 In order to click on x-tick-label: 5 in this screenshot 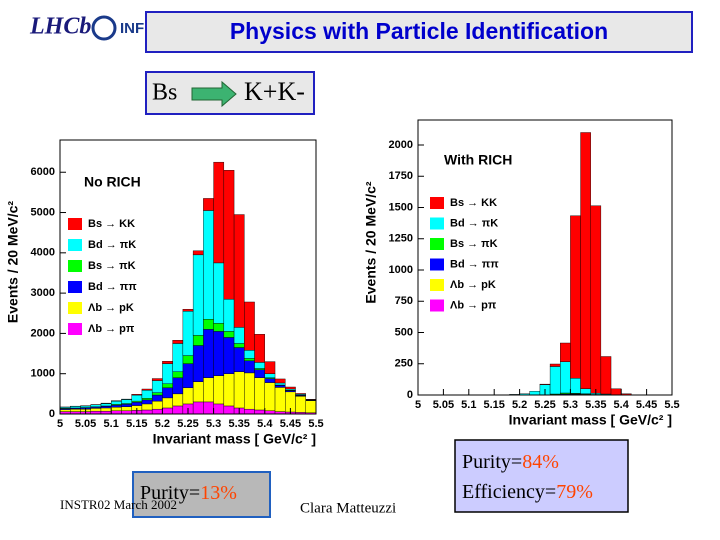, I will do `click(60, 424)`.